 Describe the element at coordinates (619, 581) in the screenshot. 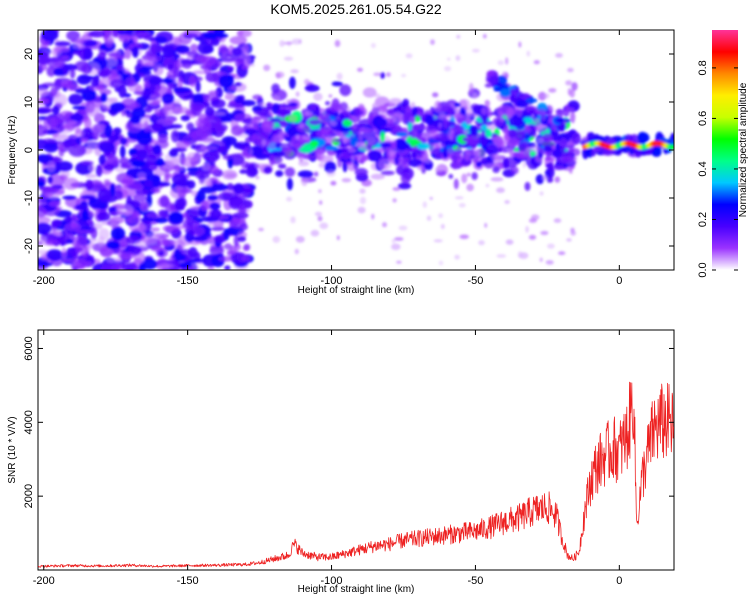

I see `snr-x-tick-label: 0` at that location.